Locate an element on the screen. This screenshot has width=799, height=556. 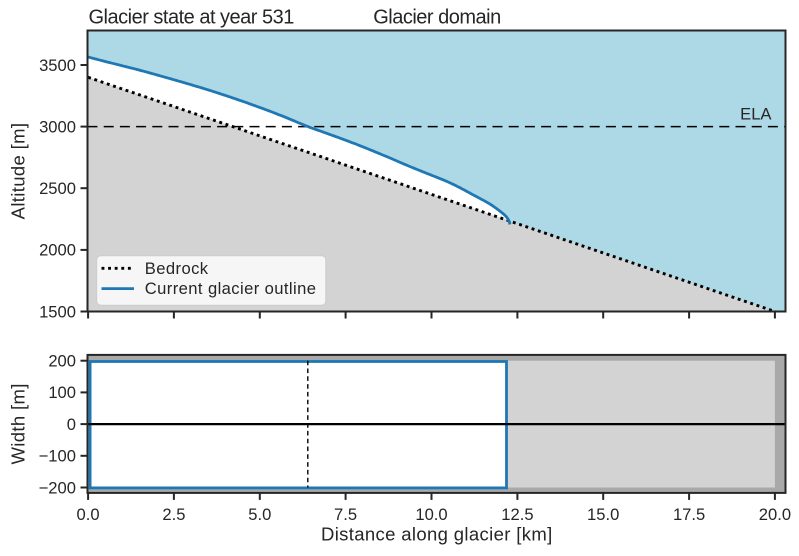
svg-text: 2.5 is located at coordinates (173, 514).